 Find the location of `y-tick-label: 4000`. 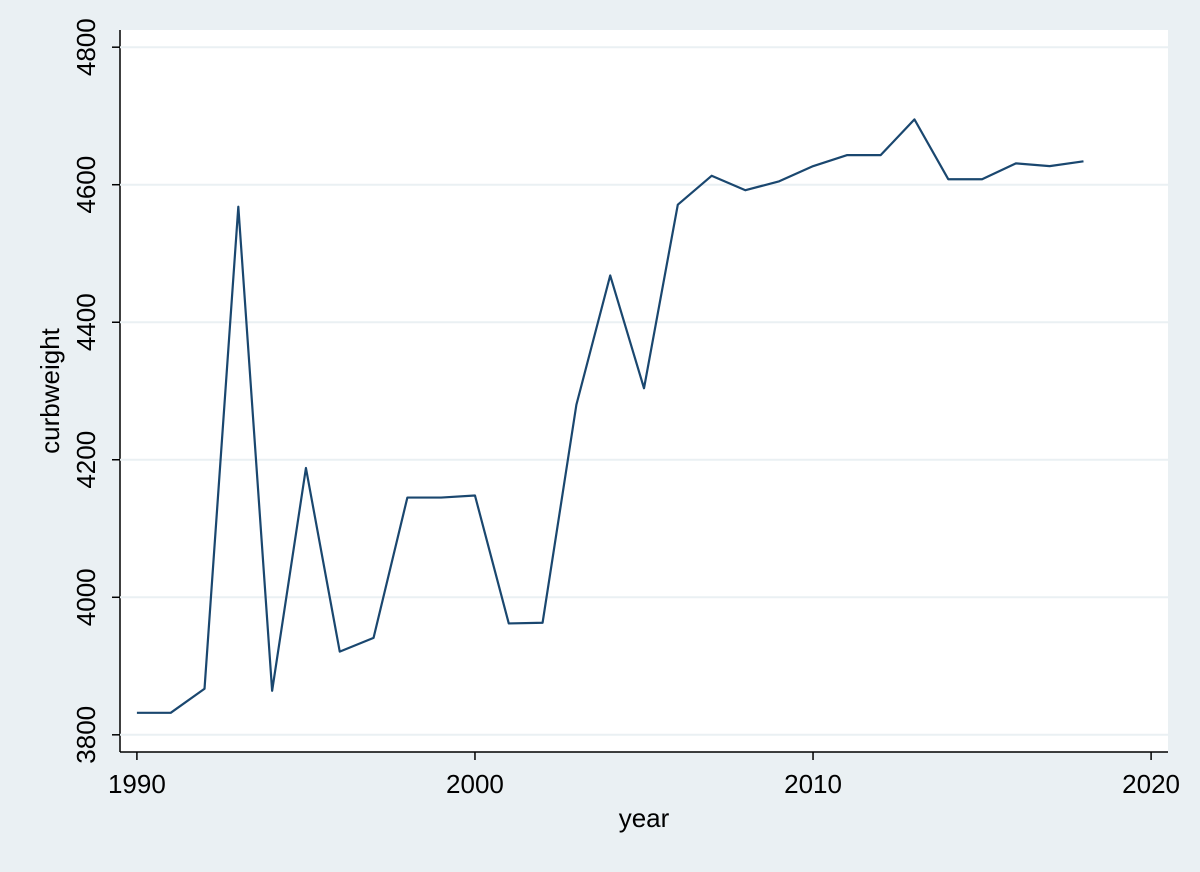

y-tick-label: 4000 is located at coordinates (86, 597).